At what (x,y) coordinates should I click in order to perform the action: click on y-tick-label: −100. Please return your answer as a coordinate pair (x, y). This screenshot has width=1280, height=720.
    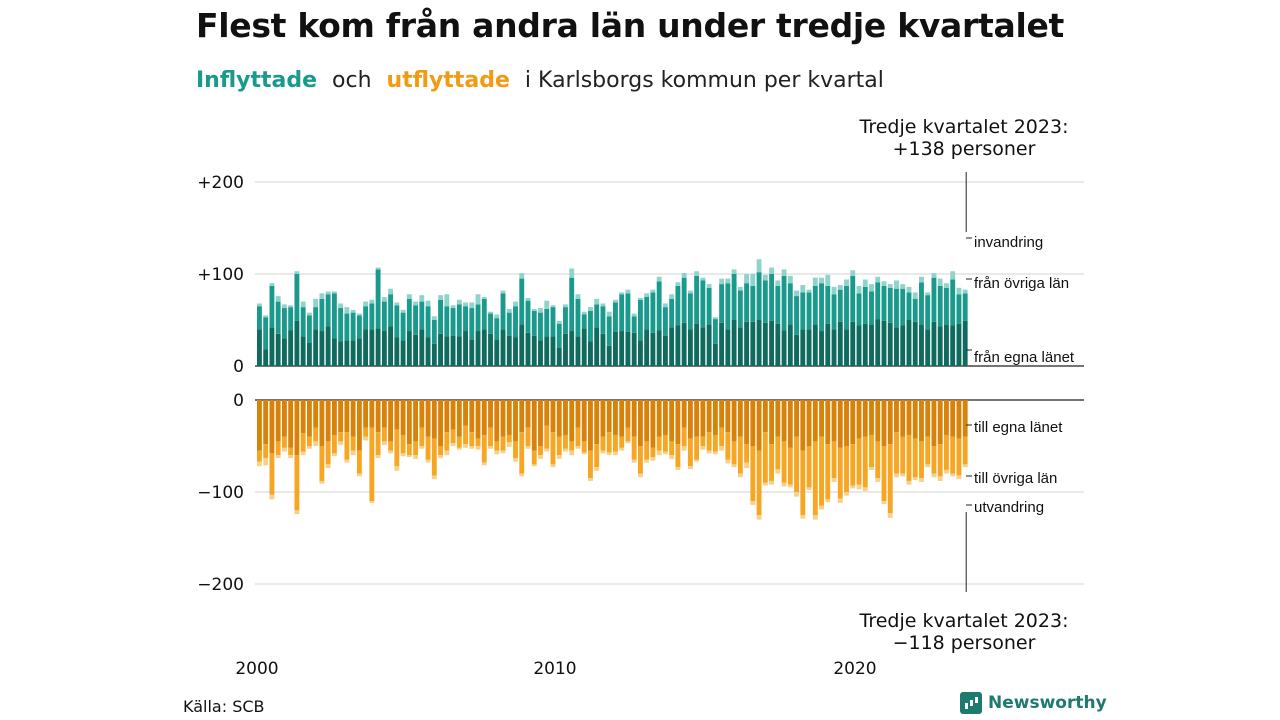
    Looking at the image, I should click on (220, 493).